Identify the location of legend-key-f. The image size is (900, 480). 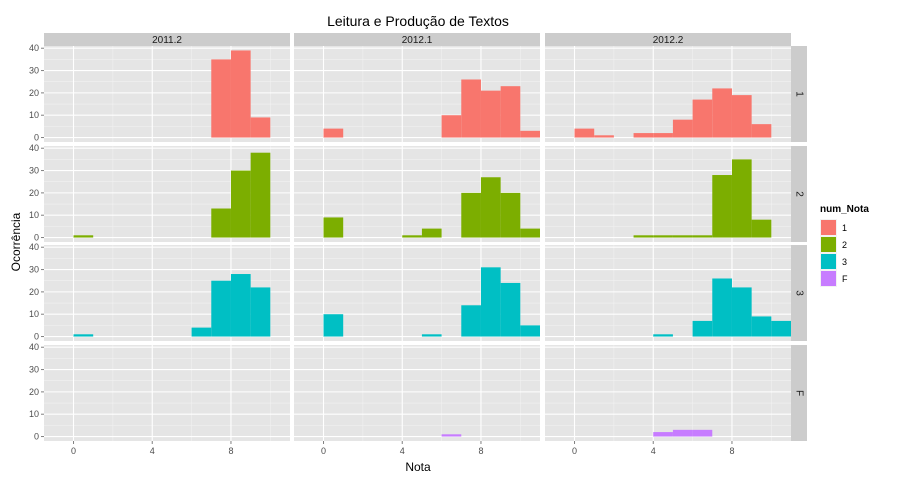
(828, 278).